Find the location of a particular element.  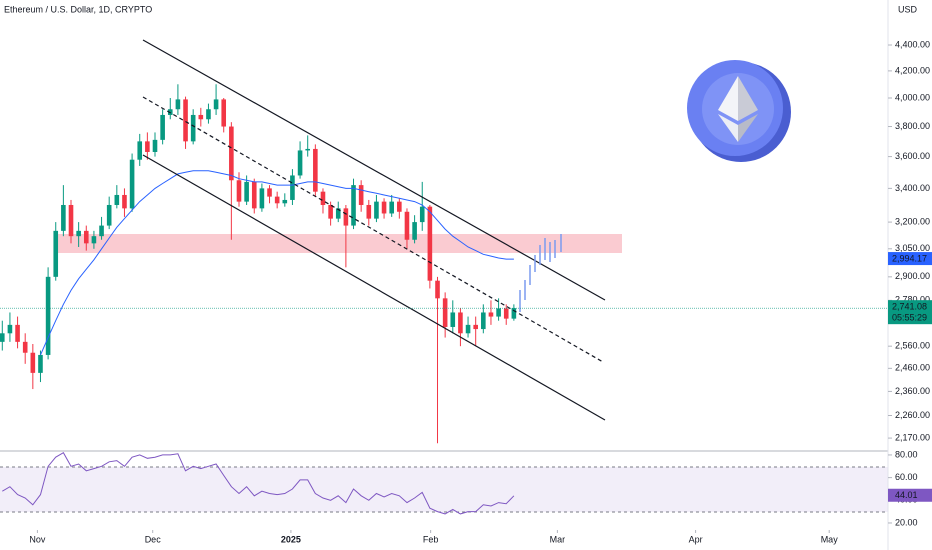

x-tick-label: Apr is located at coordinates (696, 539).